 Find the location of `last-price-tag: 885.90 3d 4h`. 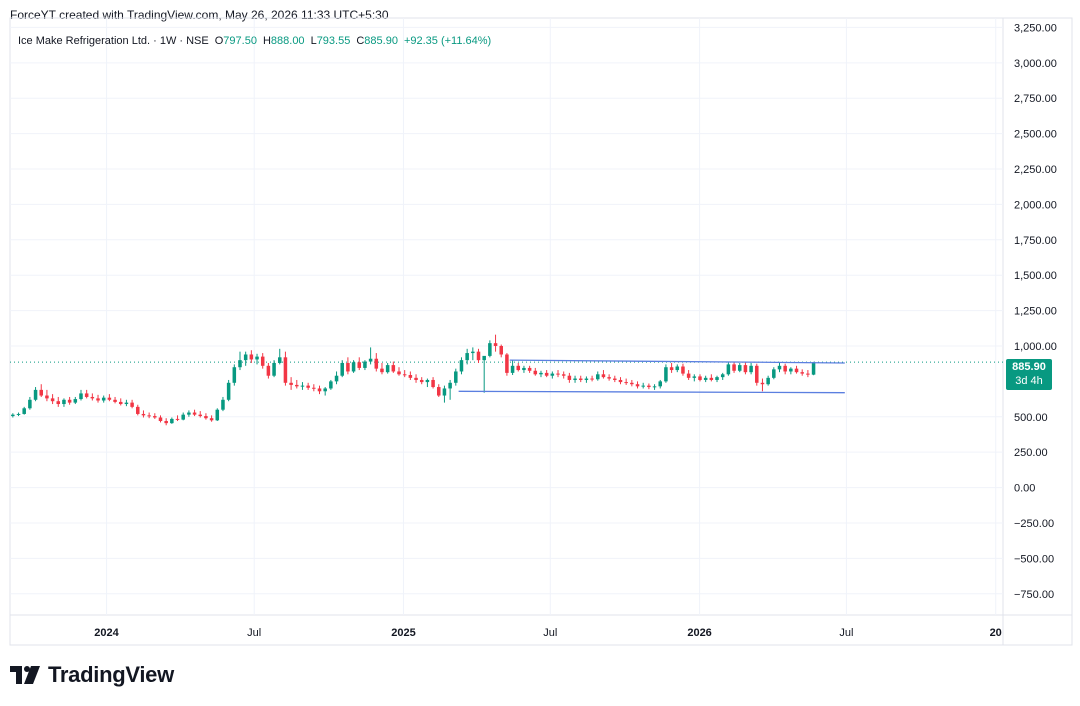

last-price-tag: 885.90 3d 4h is located at coordinates (1029, 374).